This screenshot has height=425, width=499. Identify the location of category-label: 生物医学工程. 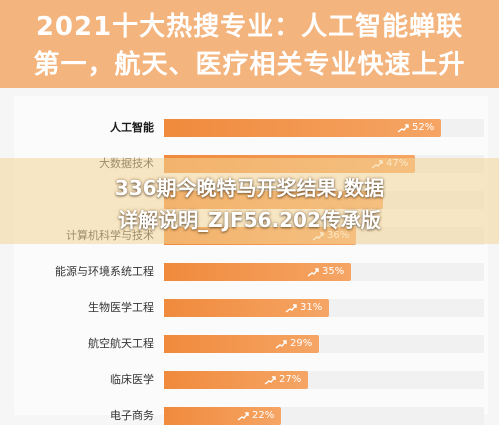
(121, 307).